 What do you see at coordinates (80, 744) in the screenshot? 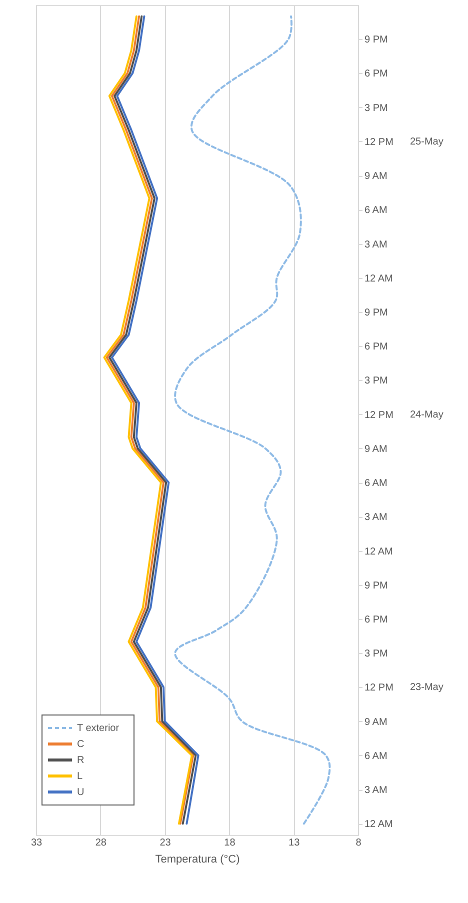
I see `legend-label: C` at bounding box center [80, 744].